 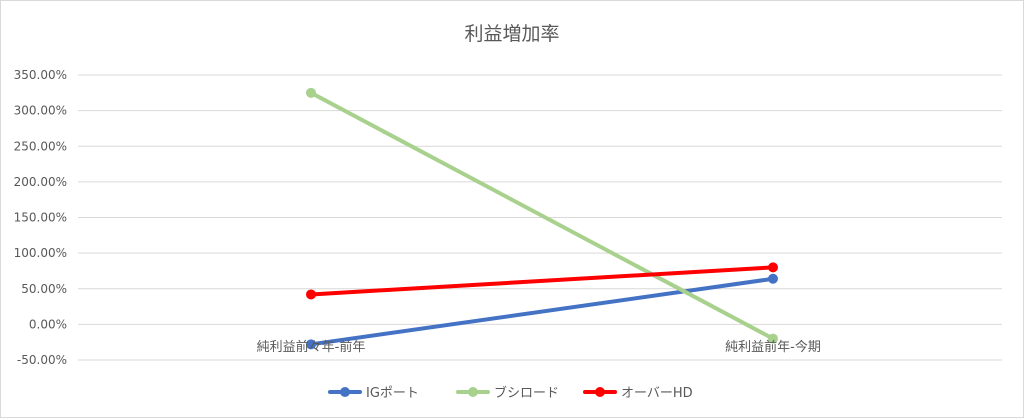 I want to click on legend-item: IGポート, so click(x=373, y=393).